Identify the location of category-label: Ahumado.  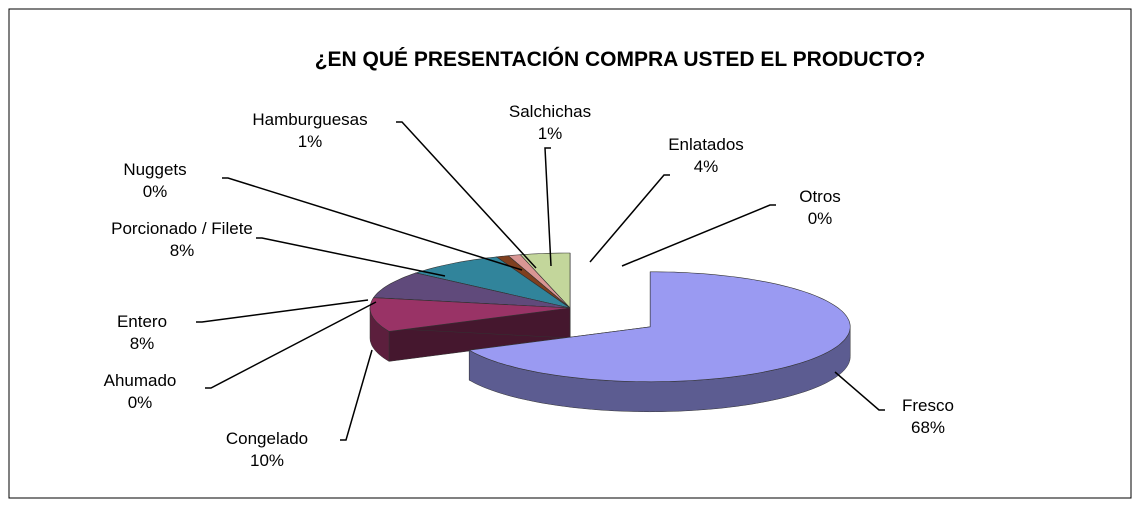
(140, 380).